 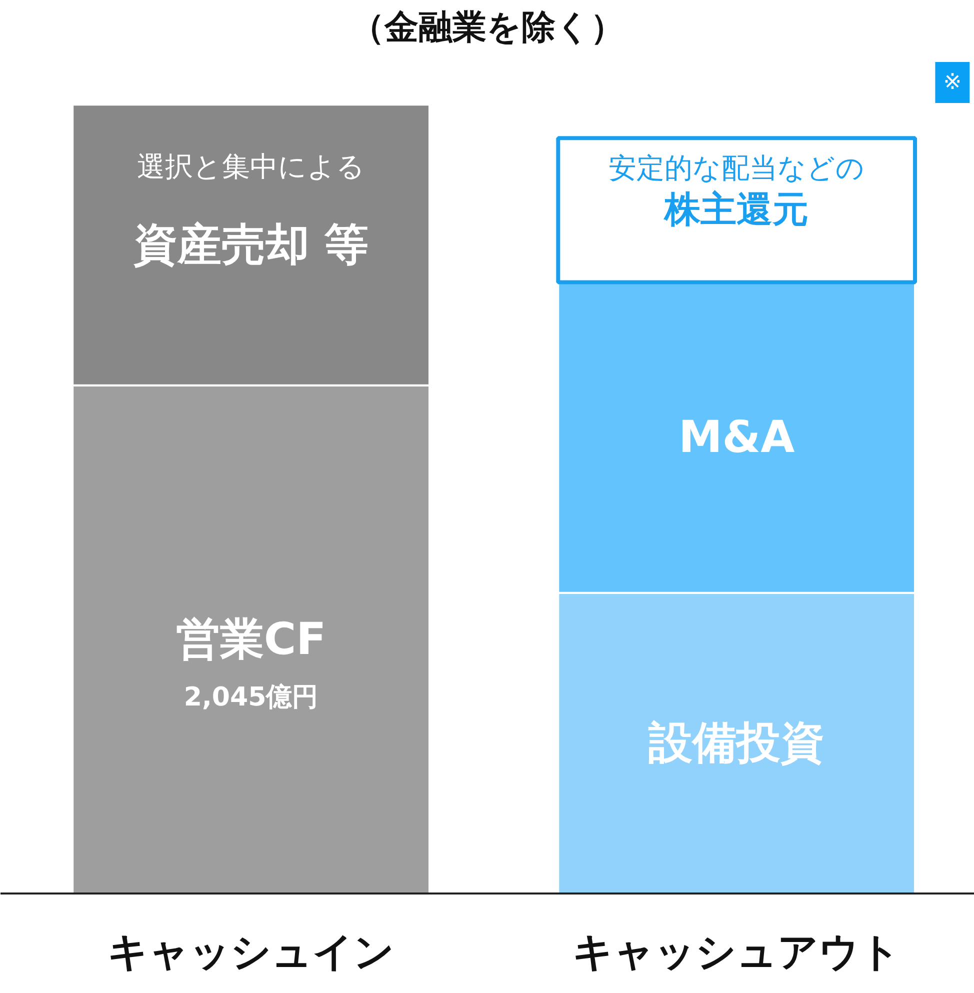 What do you see at coordinates (251, 697) in the screenshot?
I see `data-label: 2,045億円` at bounding box center [251, 697].